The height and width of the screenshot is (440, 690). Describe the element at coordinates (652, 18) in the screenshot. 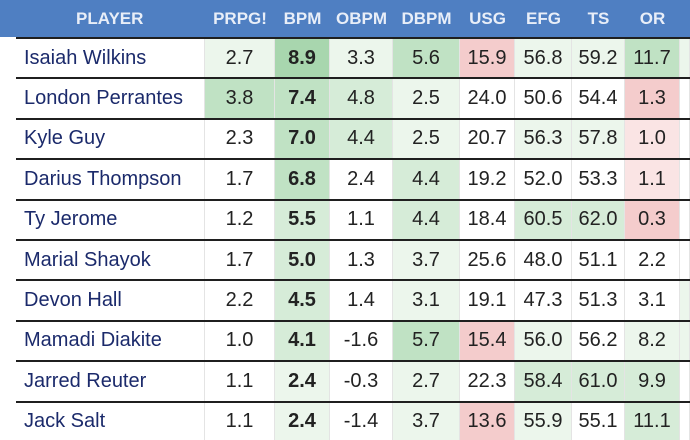

I see `column-header: OR` at that location.